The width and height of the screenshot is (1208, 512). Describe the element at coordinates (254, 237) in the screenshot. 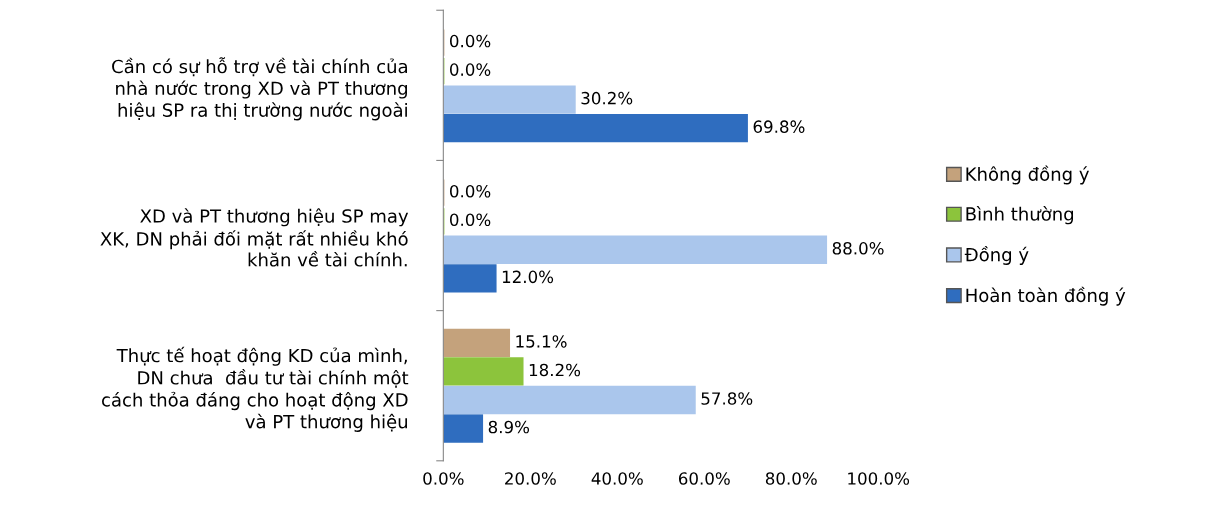

I see `y-tick-label: XD và PT thương hiệu SP may XK, DN phải đối mặt rất nhiều khó khăn về tài chính.` at that location.